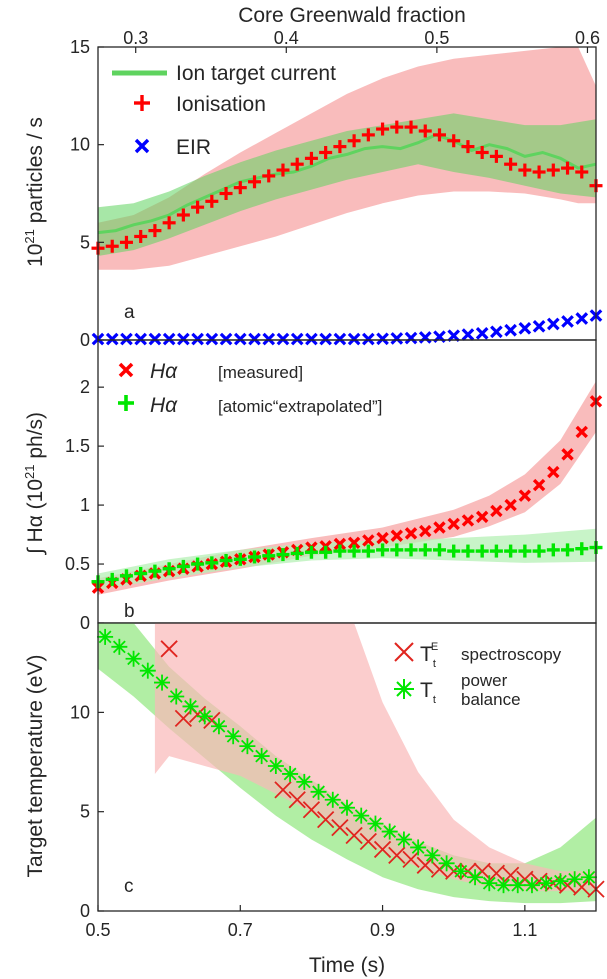  I want to click on x-tick-label: 1.1, so click(524, 930).